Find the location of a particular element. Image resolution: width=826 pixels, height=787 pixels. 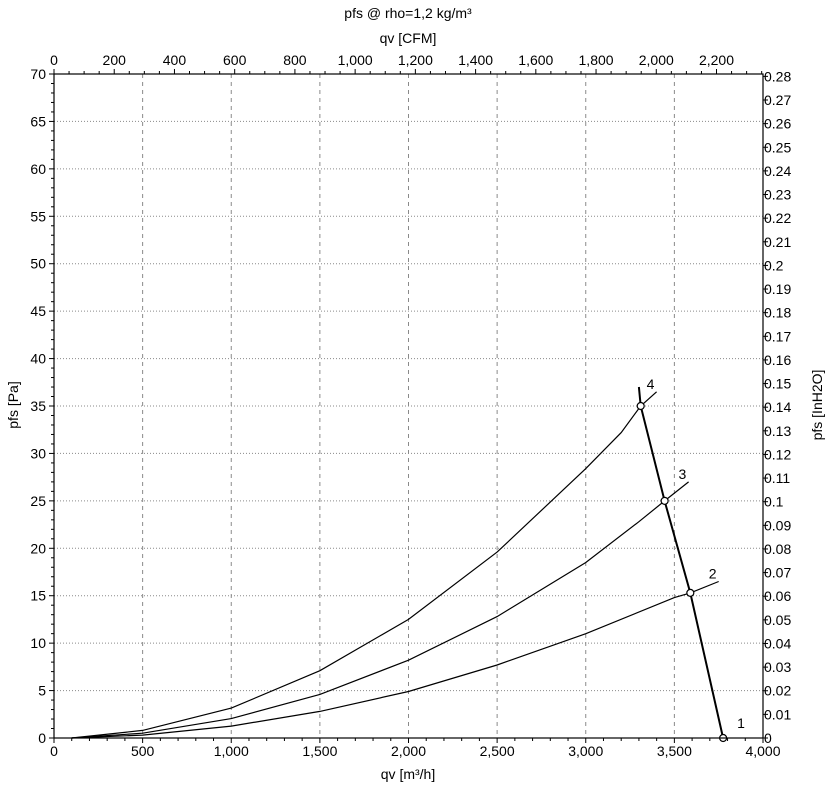

y-right-tick-label: 0.05 is located at coordinates (777, 620).